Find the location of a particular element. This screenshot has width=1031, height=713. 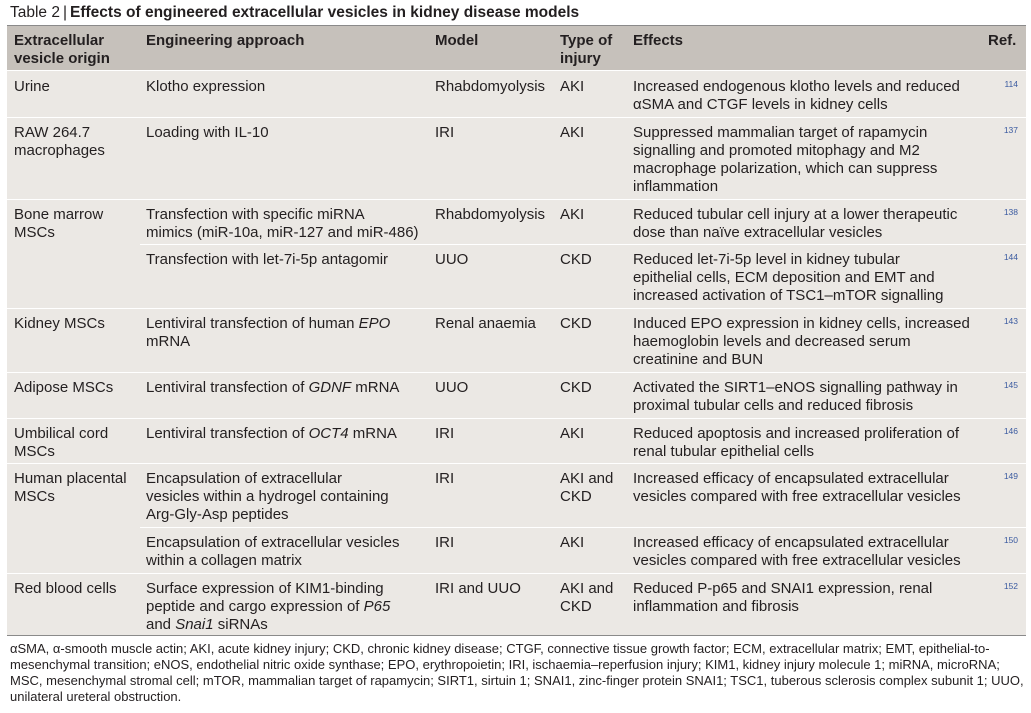

ref-link: 144 is located at coordinates (1010, 257).